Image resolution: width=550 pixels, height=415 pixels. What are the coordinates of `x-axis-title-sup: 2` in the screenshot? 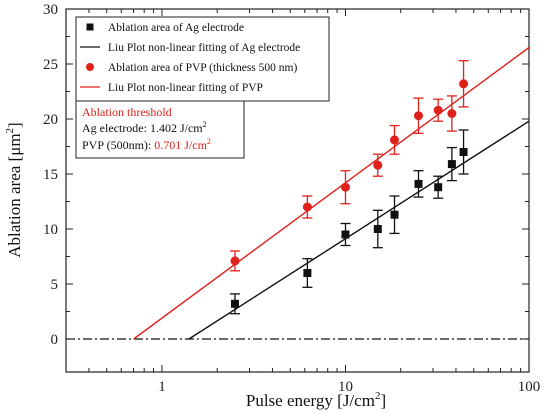 It's located at (378, 396).